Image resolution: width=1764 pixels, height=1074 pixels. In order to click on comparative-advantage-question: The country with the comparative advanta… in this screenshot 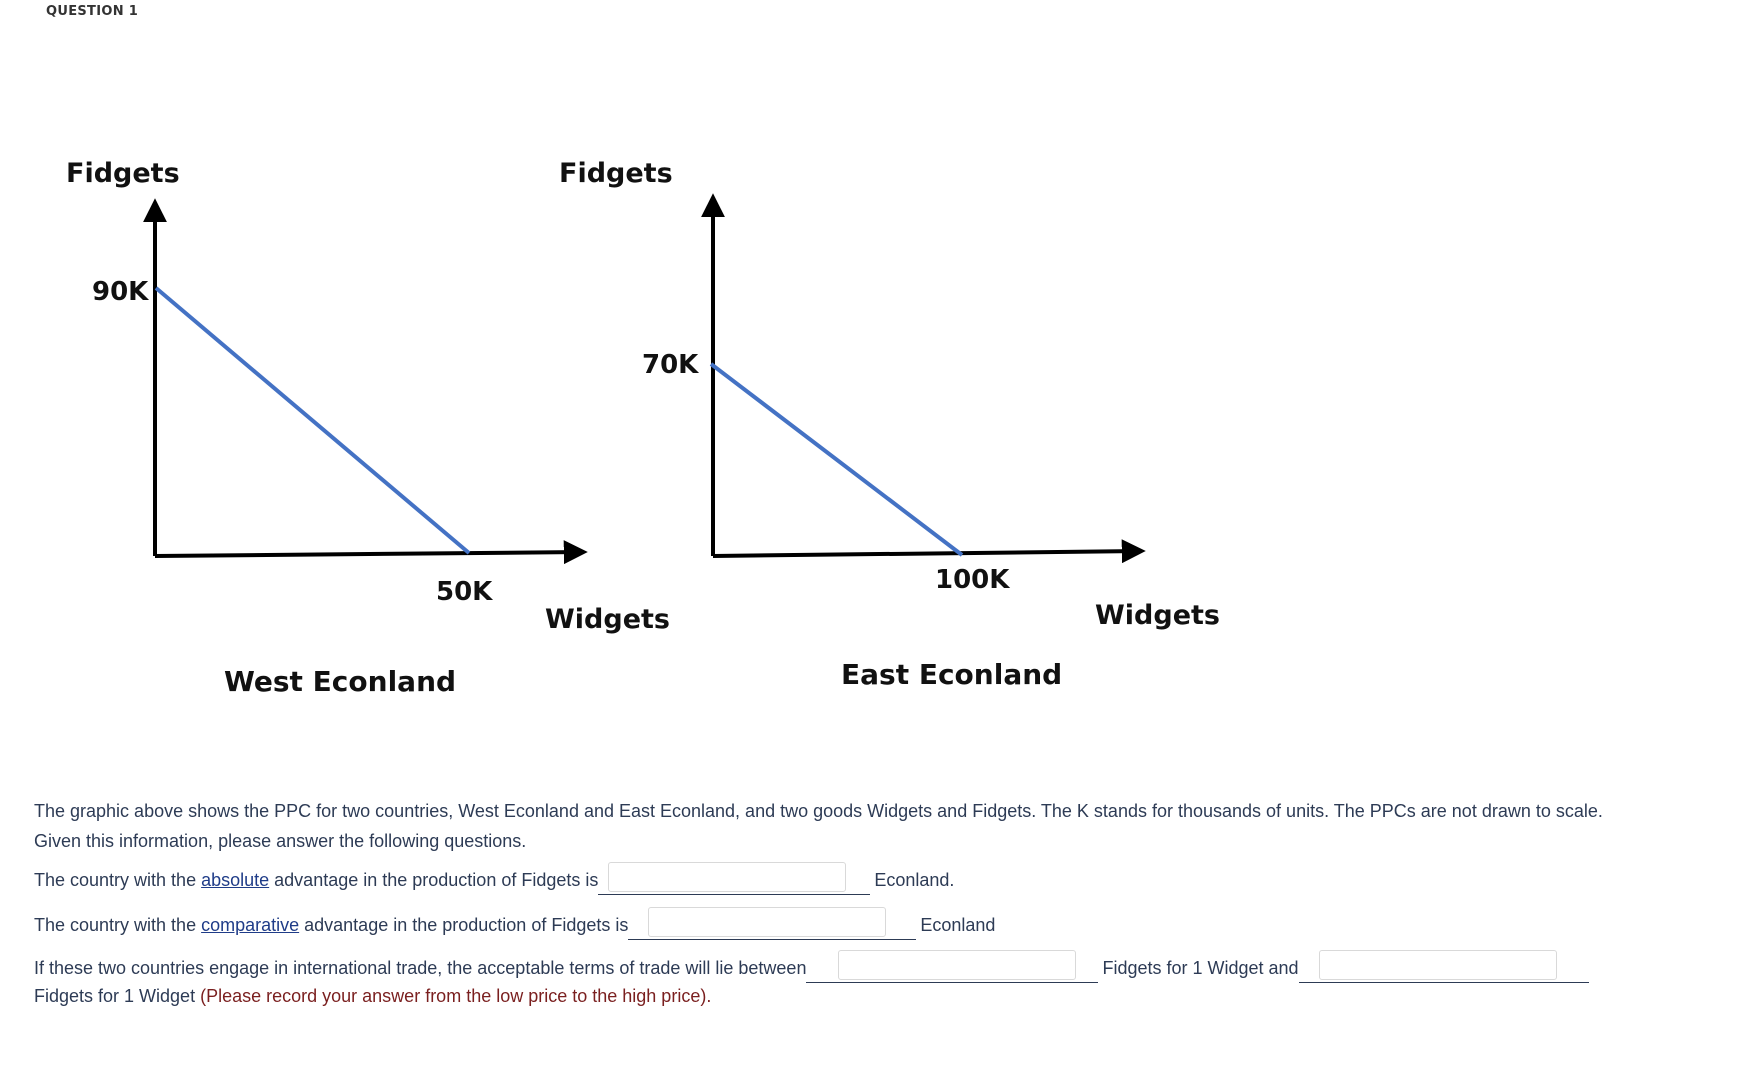, I will do `click(884, 923)`.